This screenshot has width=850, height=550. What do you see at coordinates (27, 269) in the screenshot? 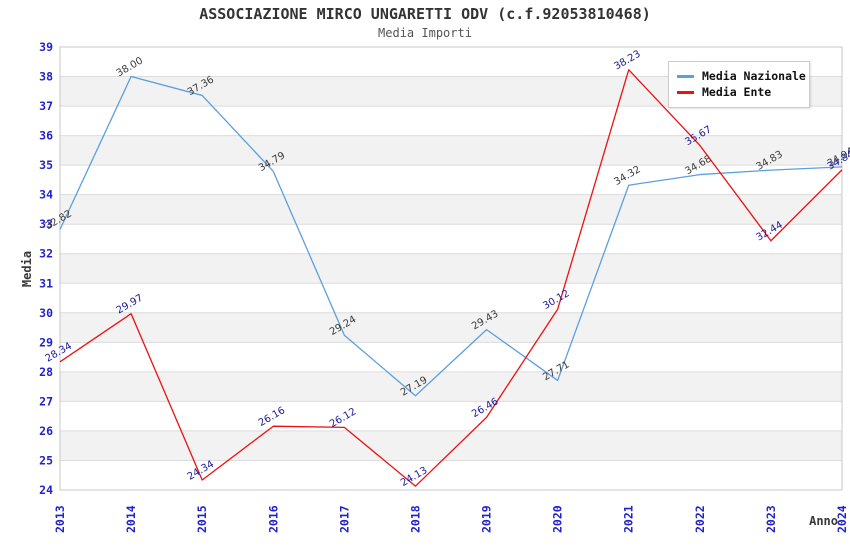
I see `y-axis-label: Media` at bounding box center [27, 269].